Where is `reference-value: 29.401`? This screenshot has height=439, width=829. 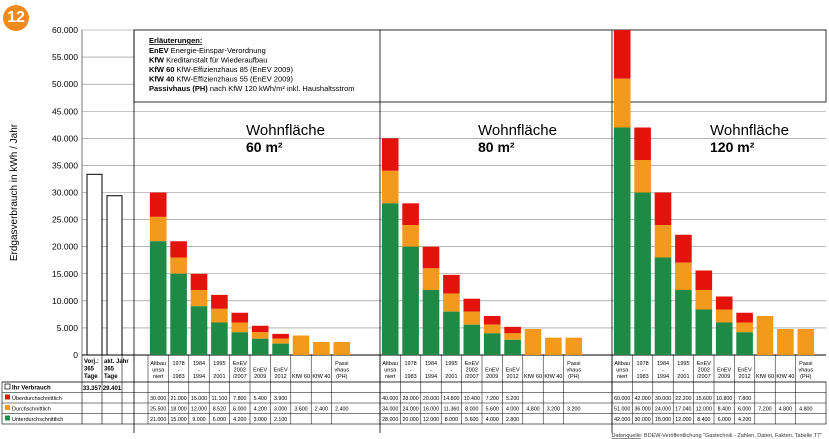 reference-value: 29.401 is located at coordinates (112, 389).